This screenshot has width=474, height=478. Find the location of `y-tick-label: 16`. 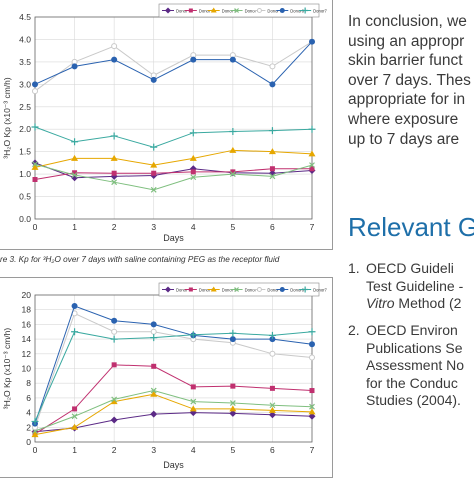

y-tick-label: 16 is located at coordinates (27, 324).